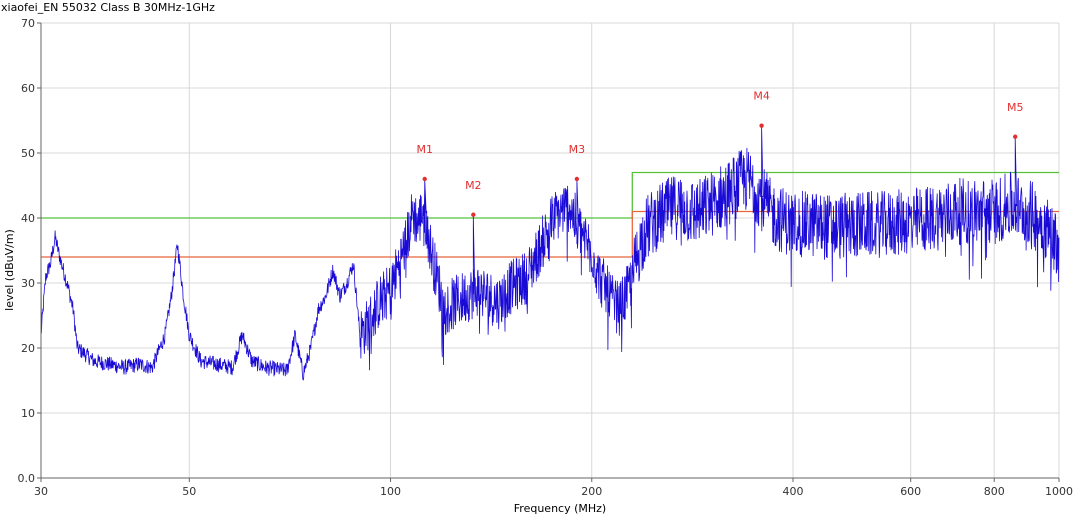  Describe the element at coordinates (591, 491) in the screenshot. I see `x-tick-label: 200` at that location.